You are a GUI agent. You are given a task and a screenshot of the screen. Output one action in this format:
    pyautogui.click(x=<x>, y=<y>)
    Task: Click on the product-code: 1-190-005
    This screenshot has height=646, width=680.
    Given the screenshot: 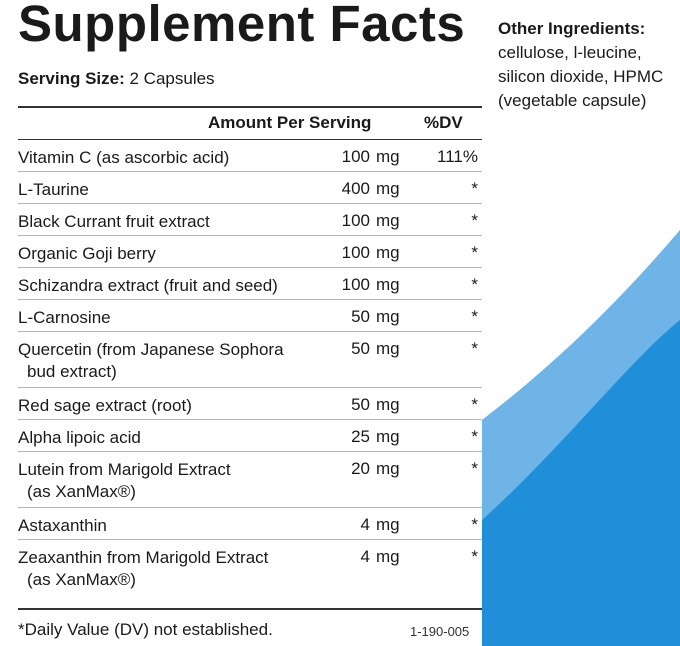 What is the action you would take?
    pyautogui.click(x=440, y=631)
    